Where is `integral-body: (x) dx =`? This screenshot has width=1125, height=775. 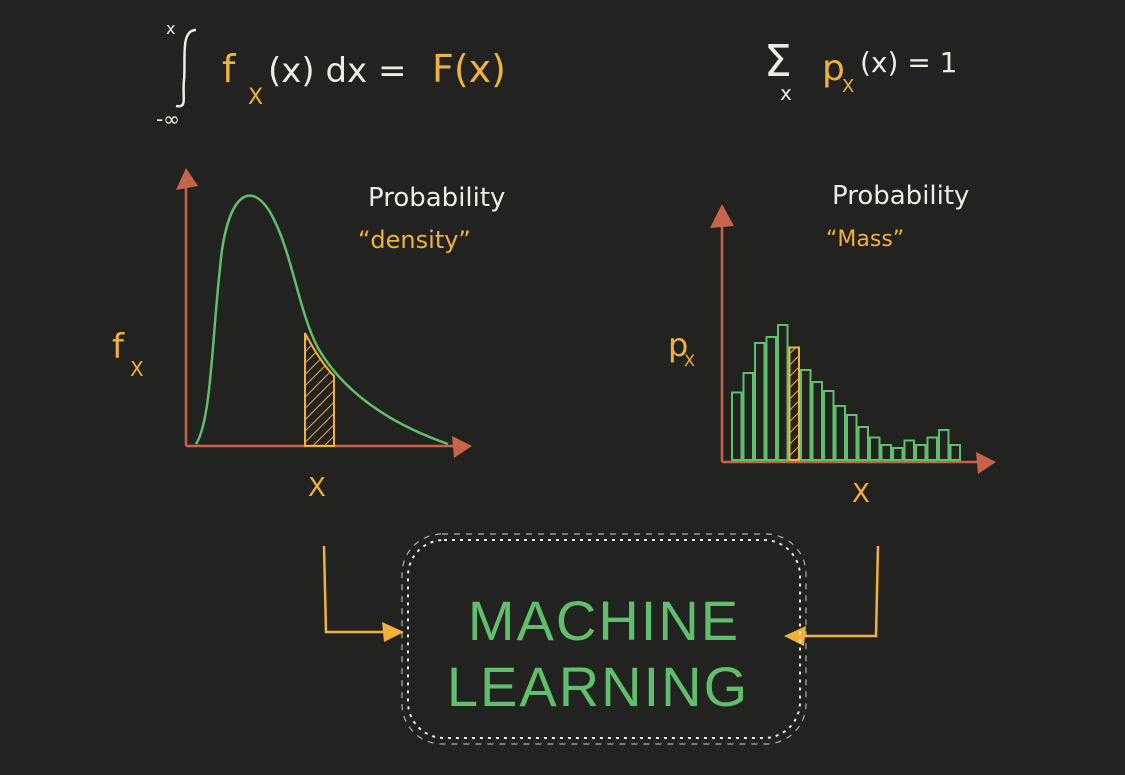 integral-body: (x) dx = is located at coordinates (337, 71).